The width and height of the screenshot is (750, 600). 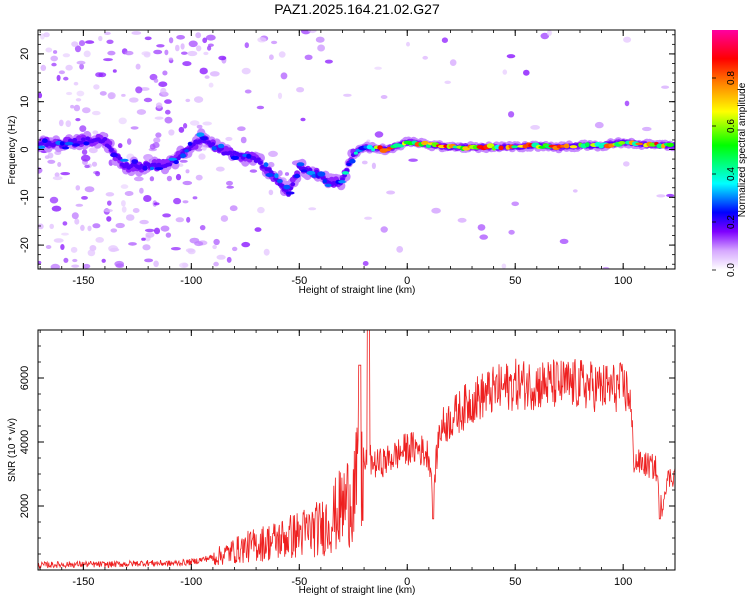 I want to click on snr-x-axis-label: Height of straight line (km), so click(x=357, y=590).